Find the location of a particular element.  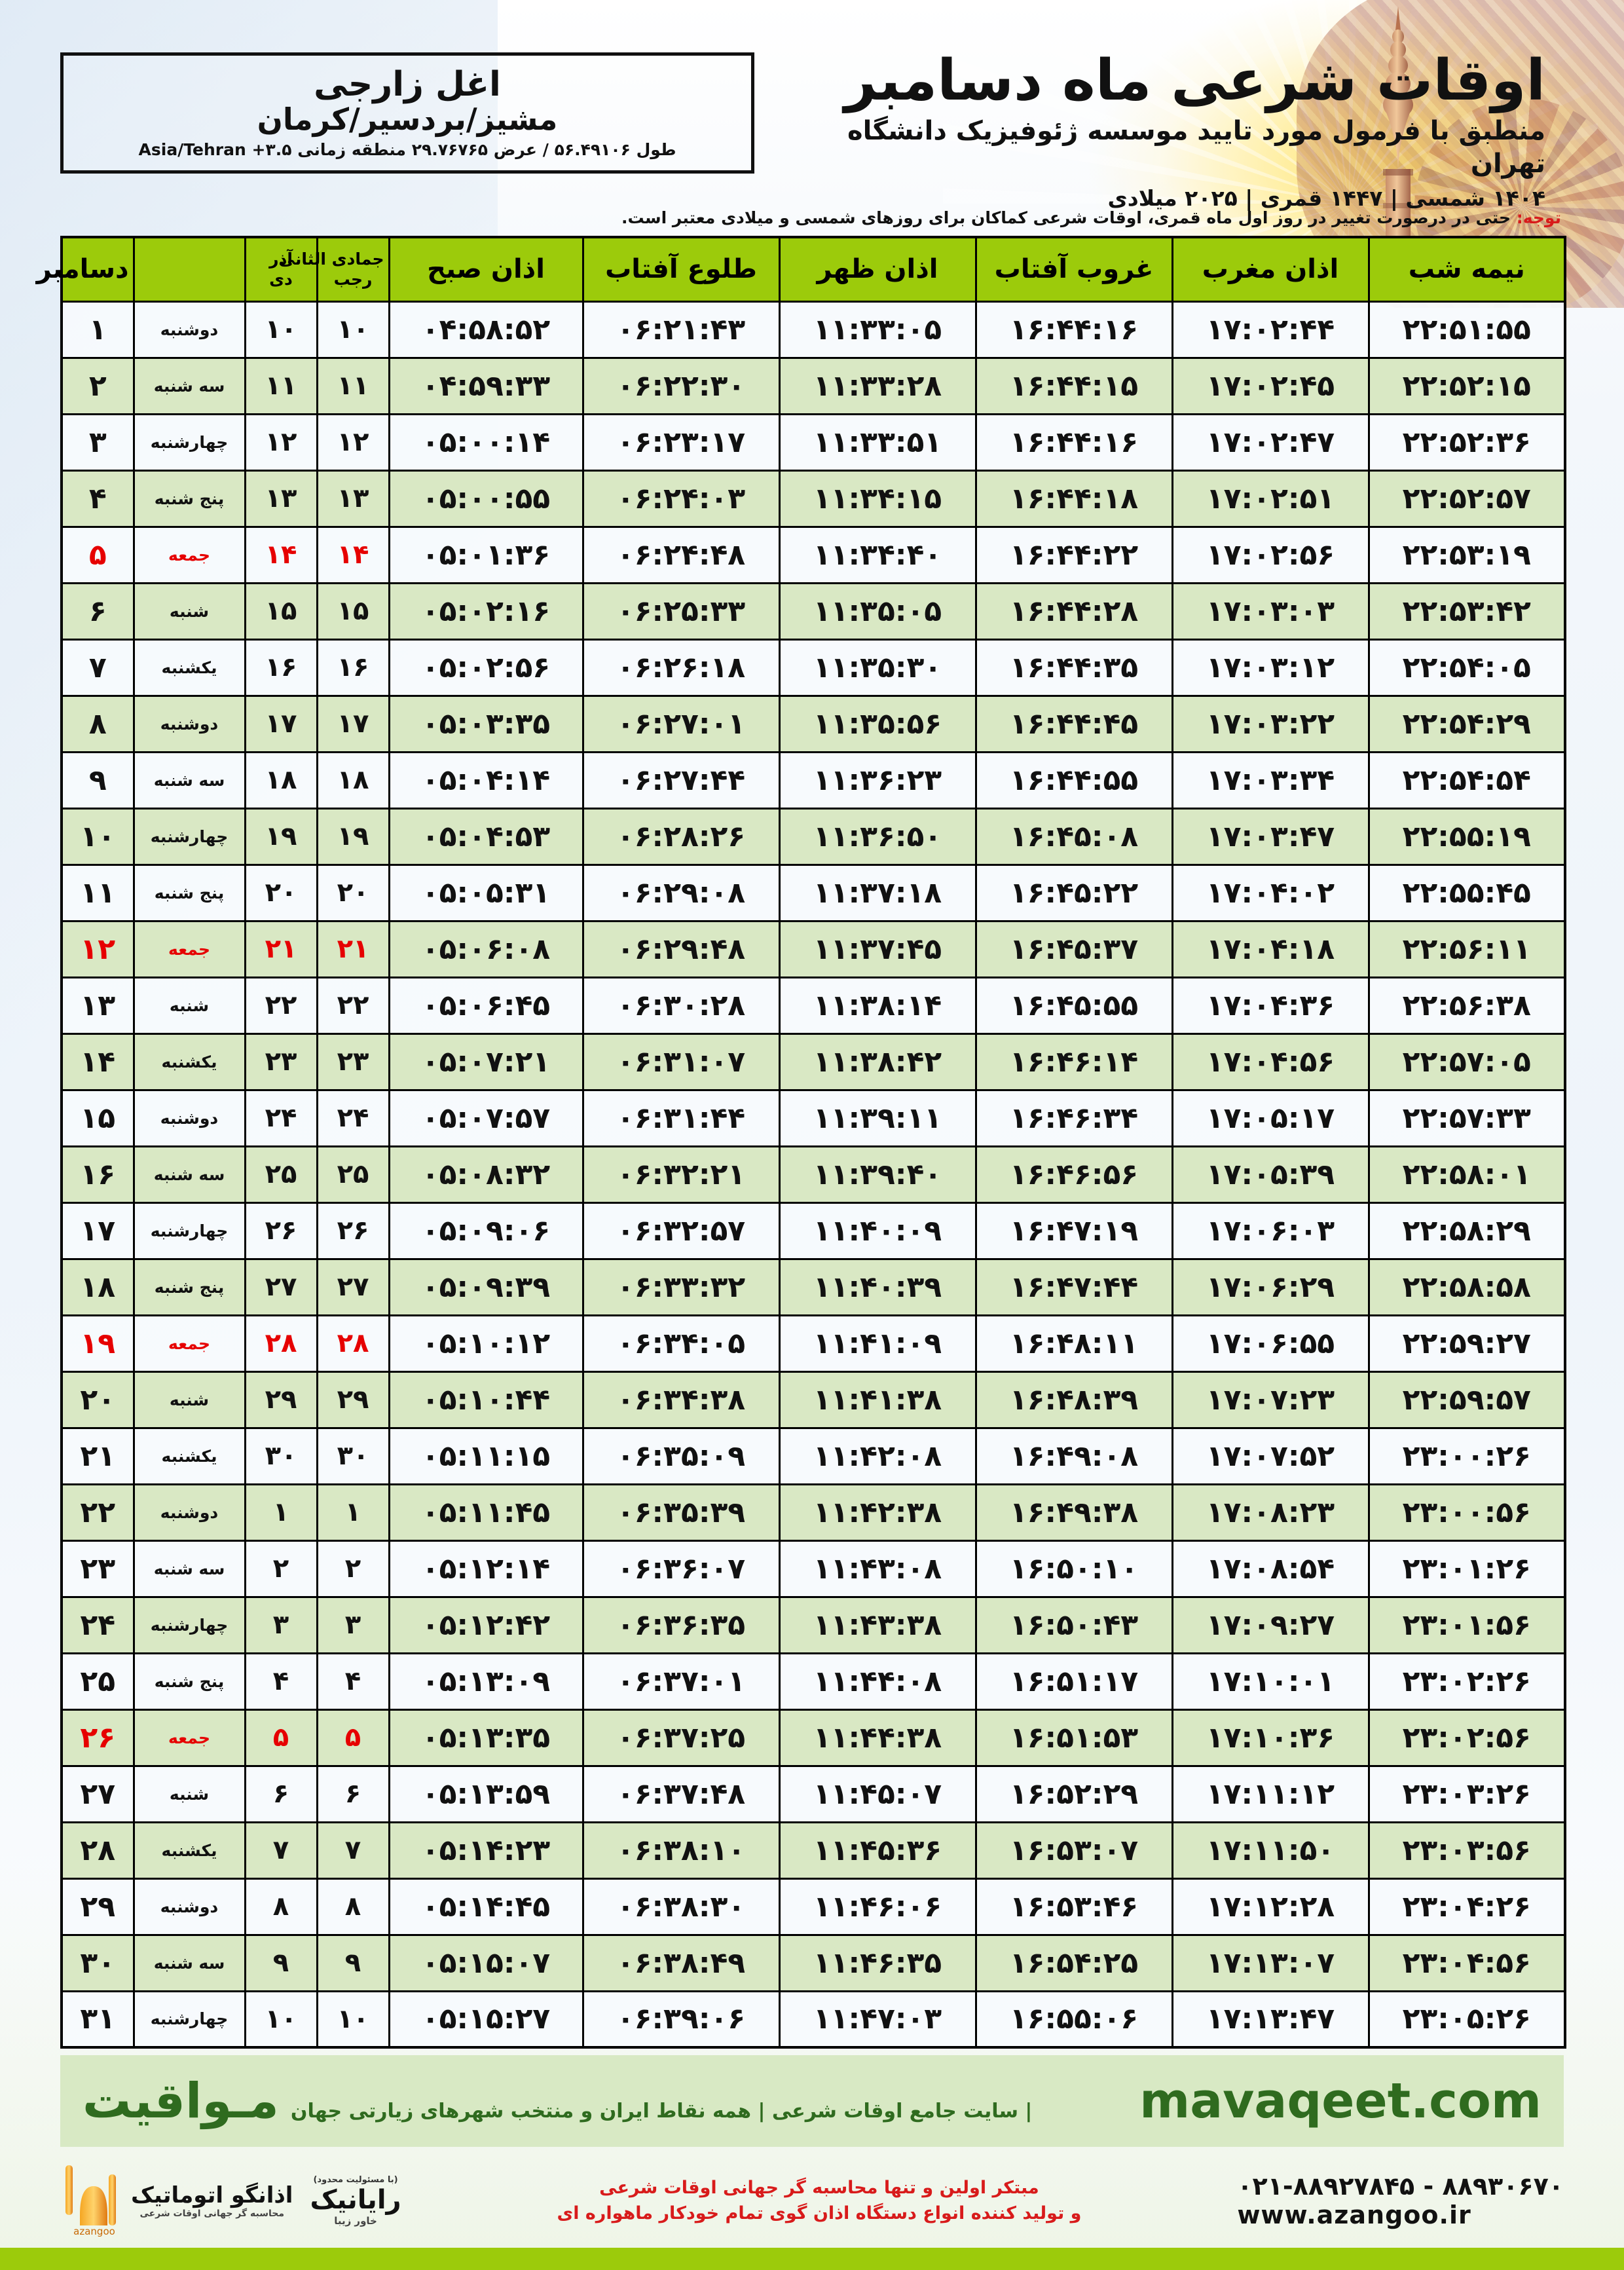

cell-sunrise: ۰۶:۳۸:۱۰ is located at coordinates (681, 1850).